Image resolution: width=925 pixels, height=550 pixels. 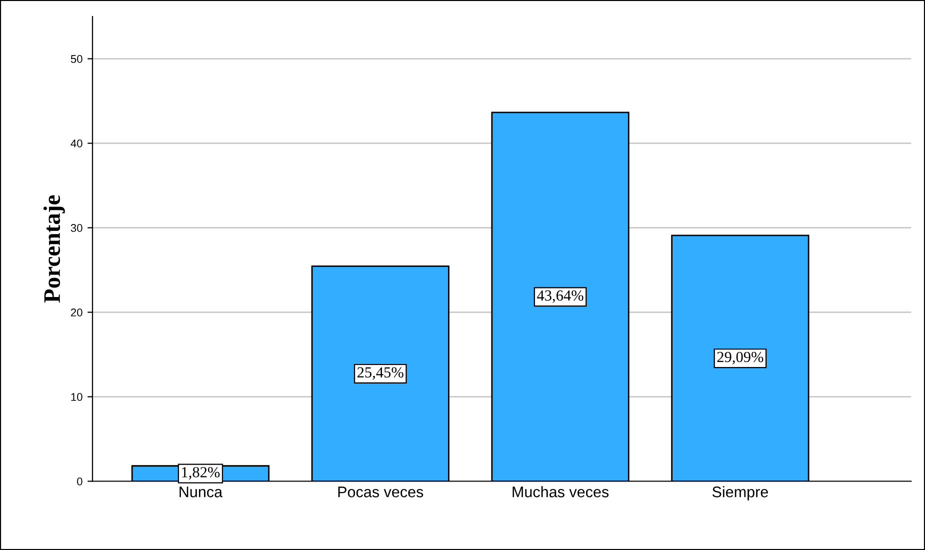 What do you see at coordinates (76, 59) in the screenshot?
I see `y-tick-label: 50` at bounding box center [76, 59].